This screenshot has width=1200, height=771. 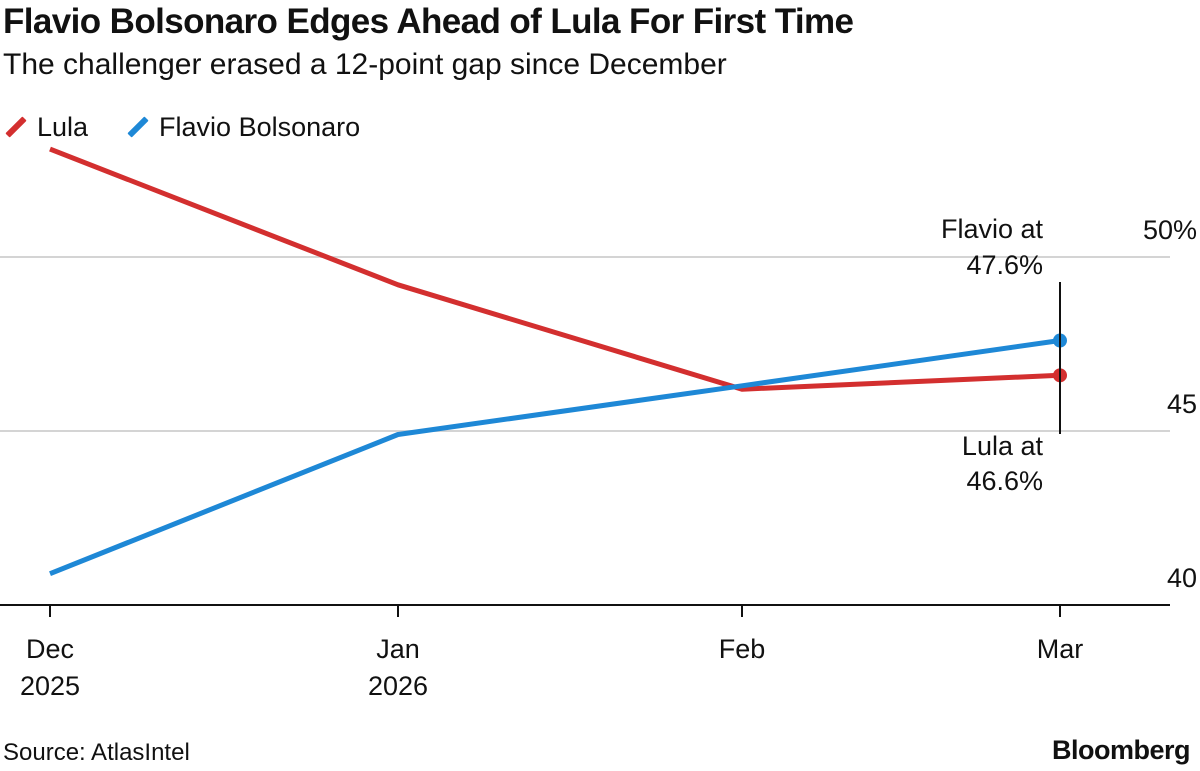 What do you see at coordinates (63, 126) in the screenshot?
I see `legend-label-lula: Lula` at bounding box center [63, 126].